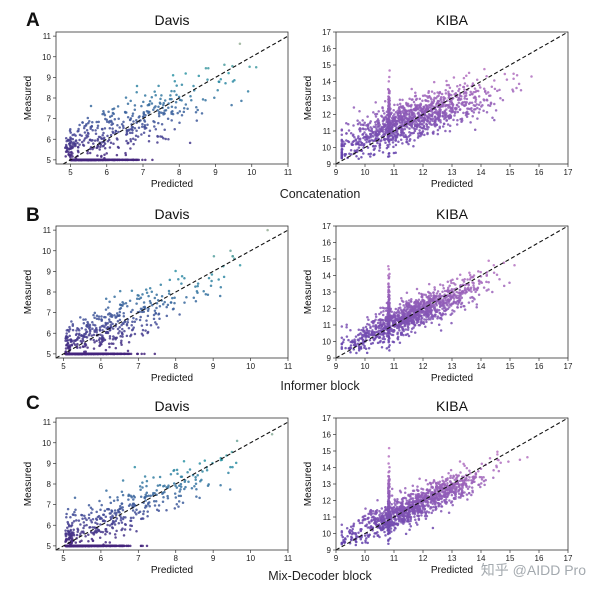  What do you see at coordinates (326, 148) in the screenshot?
I see `y-tick-label: 10` at bounding box center [326, 148].